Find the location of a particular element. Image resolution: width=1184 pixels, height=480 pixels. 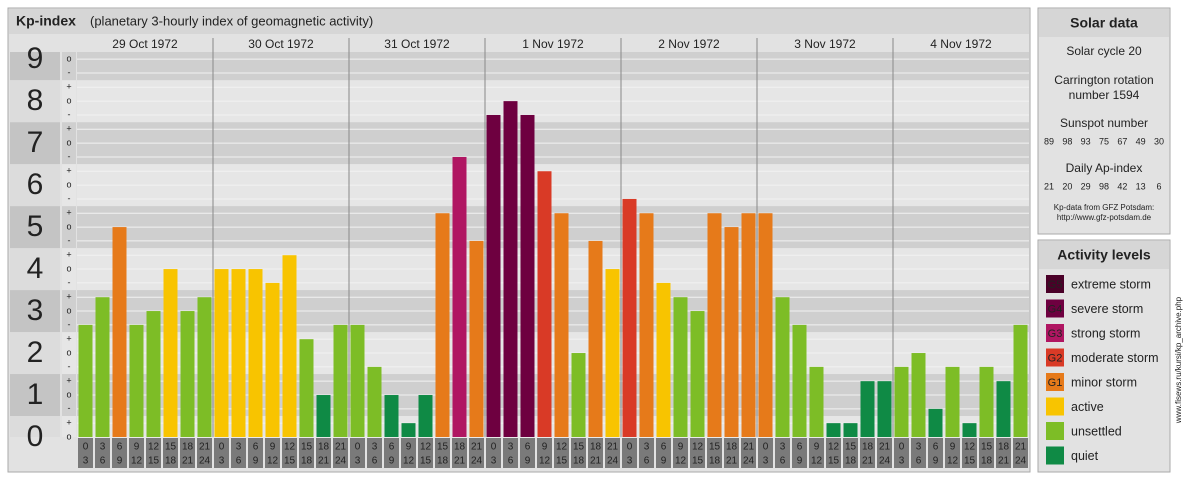

ap-values: 42 is located at coordinates (1122, 186).